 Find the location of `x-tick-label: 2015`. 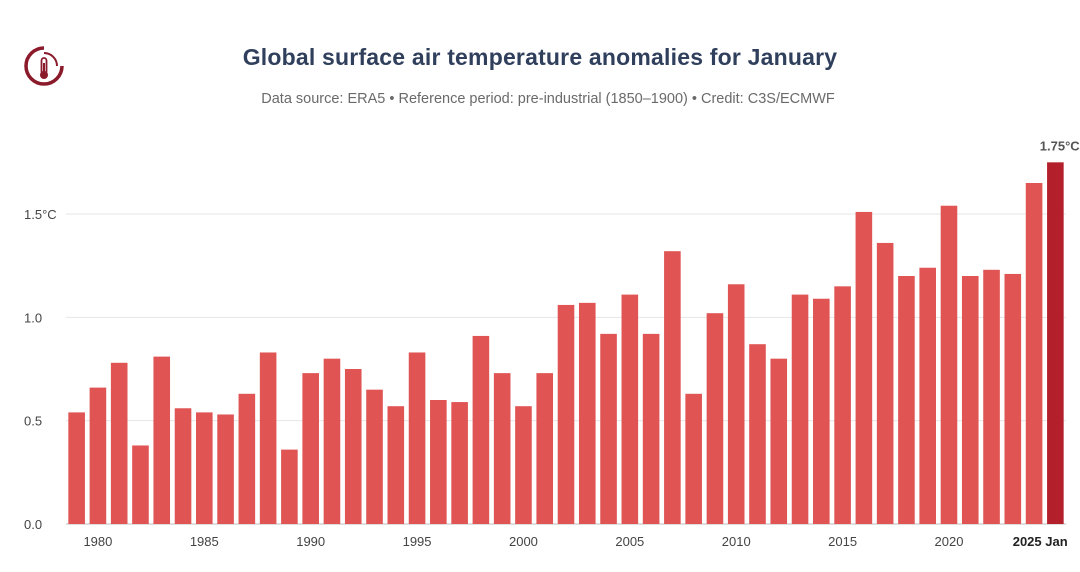

x-tick-label: 2015 is located at coordinates (842, 541).